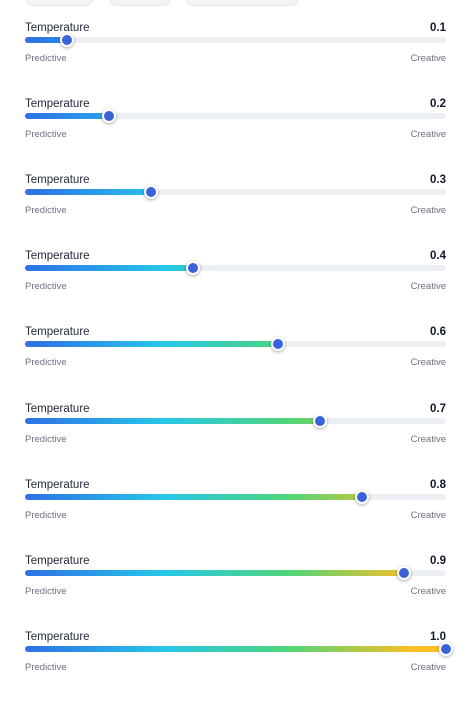 The image size is (469, 715). What do you see at coordinates (438, 637) in the screenshot?
I see `slider-value: 1.0` at bounding box center [438, 637].